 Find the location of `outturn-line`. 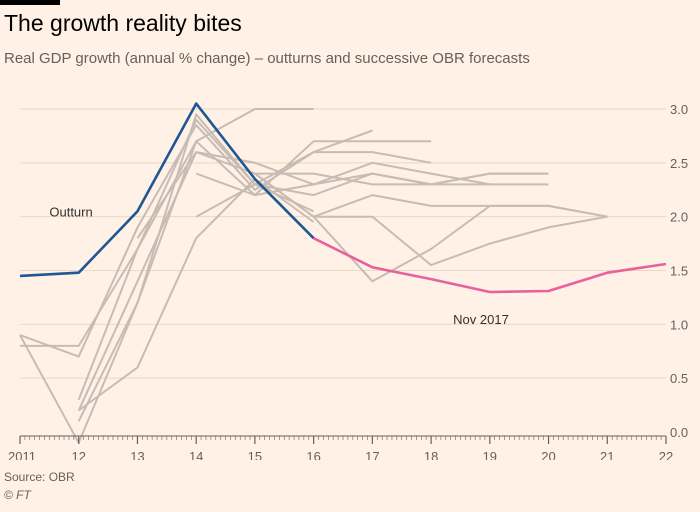

outturn-line is located at coordinates (167, 190).